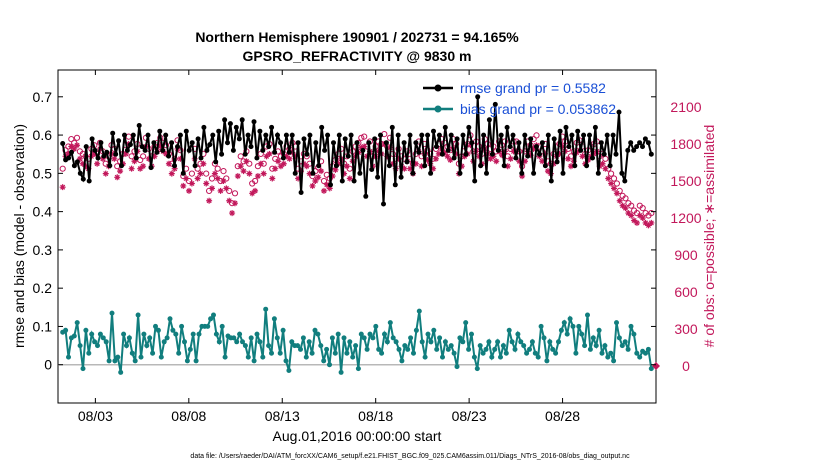  What do you see at coordinates (188, 416) in the screenshot?
I see `x-tick-label: 08/08` at bounding box center [188, 416].